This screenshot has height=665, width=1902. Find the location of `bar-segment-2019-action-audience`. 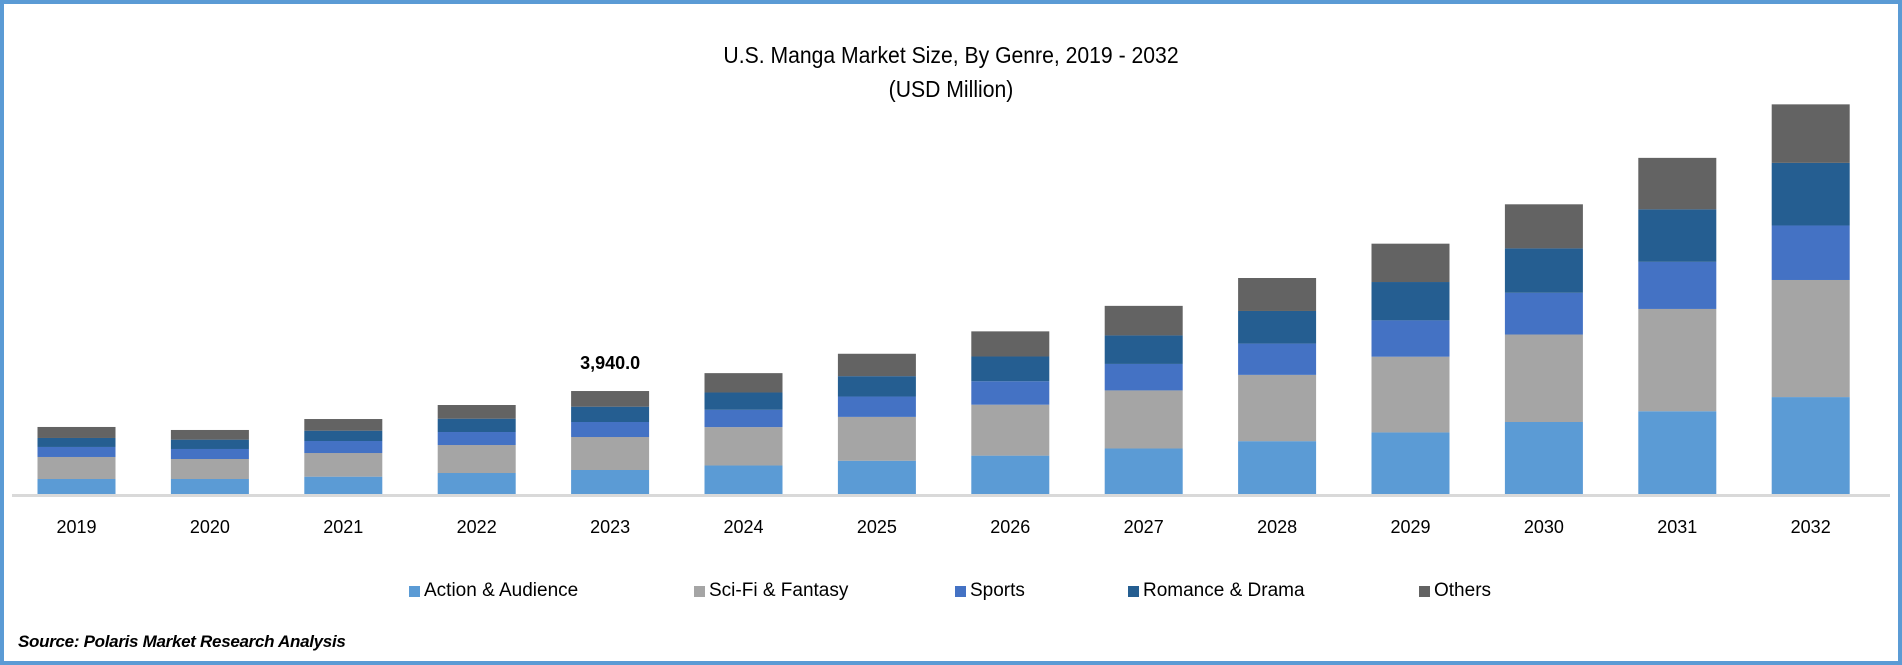

bar-segment-2019-action-audience is located at coordinates (76, 486).